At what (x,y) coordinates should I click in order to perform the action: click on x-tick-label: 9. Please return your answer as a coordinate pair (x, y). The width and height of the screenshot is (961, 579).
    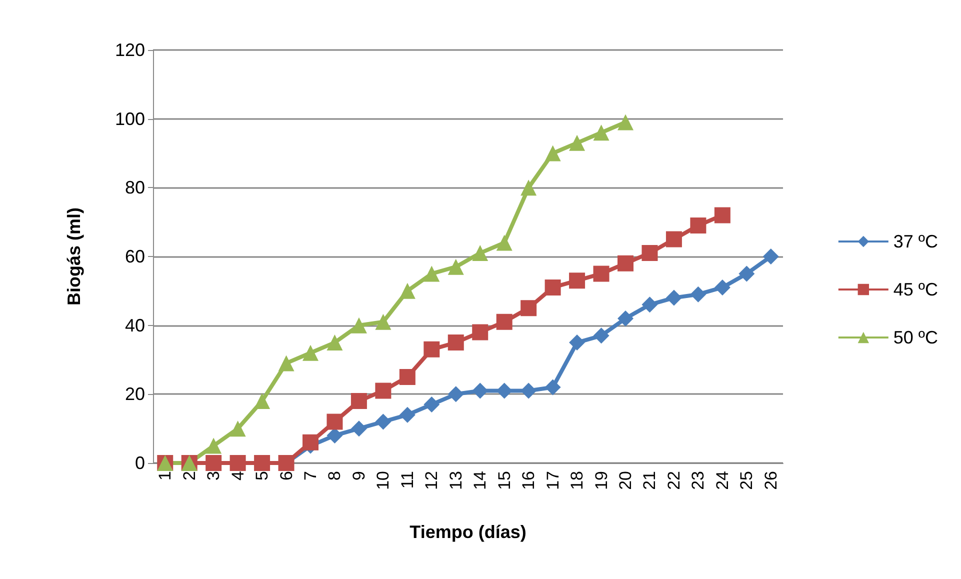
    Looking at the image, I should click on (358, 475).